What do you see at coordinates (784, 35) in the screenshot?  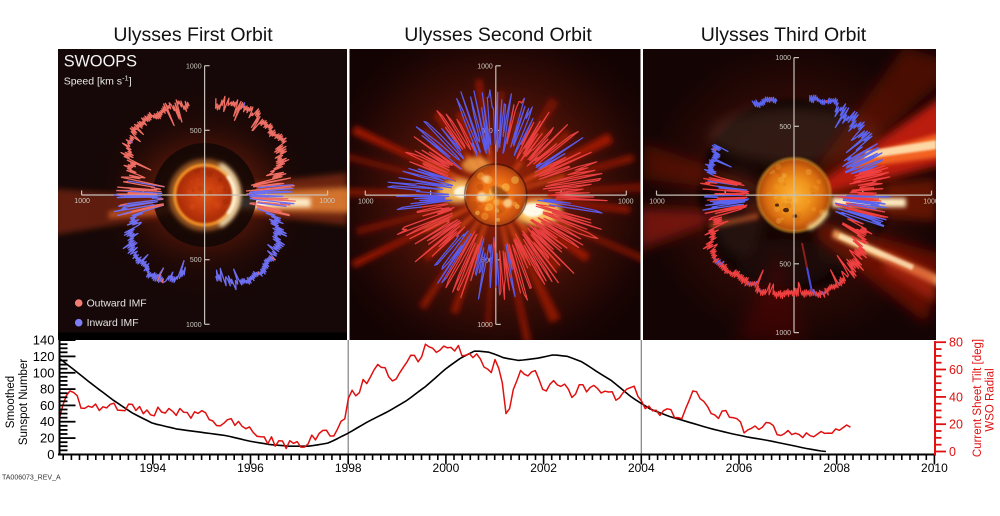 I see `svg-text: Ulysses Third Orbit` at bounding box center [784, 35].